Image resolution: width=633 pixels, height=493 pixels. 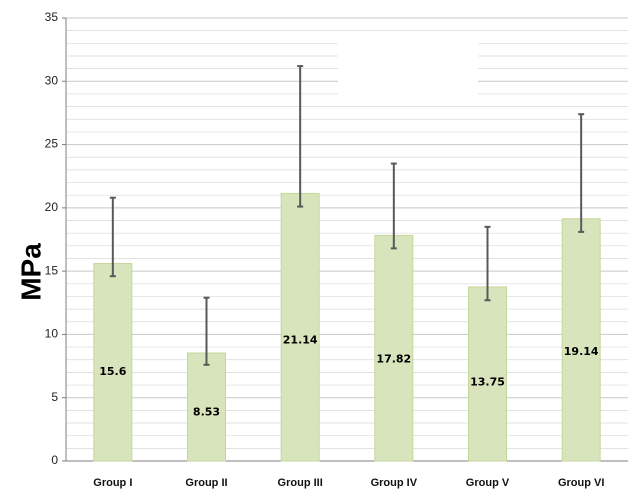 I want to click on data-label: 15.6, so click(x=112, y=371).